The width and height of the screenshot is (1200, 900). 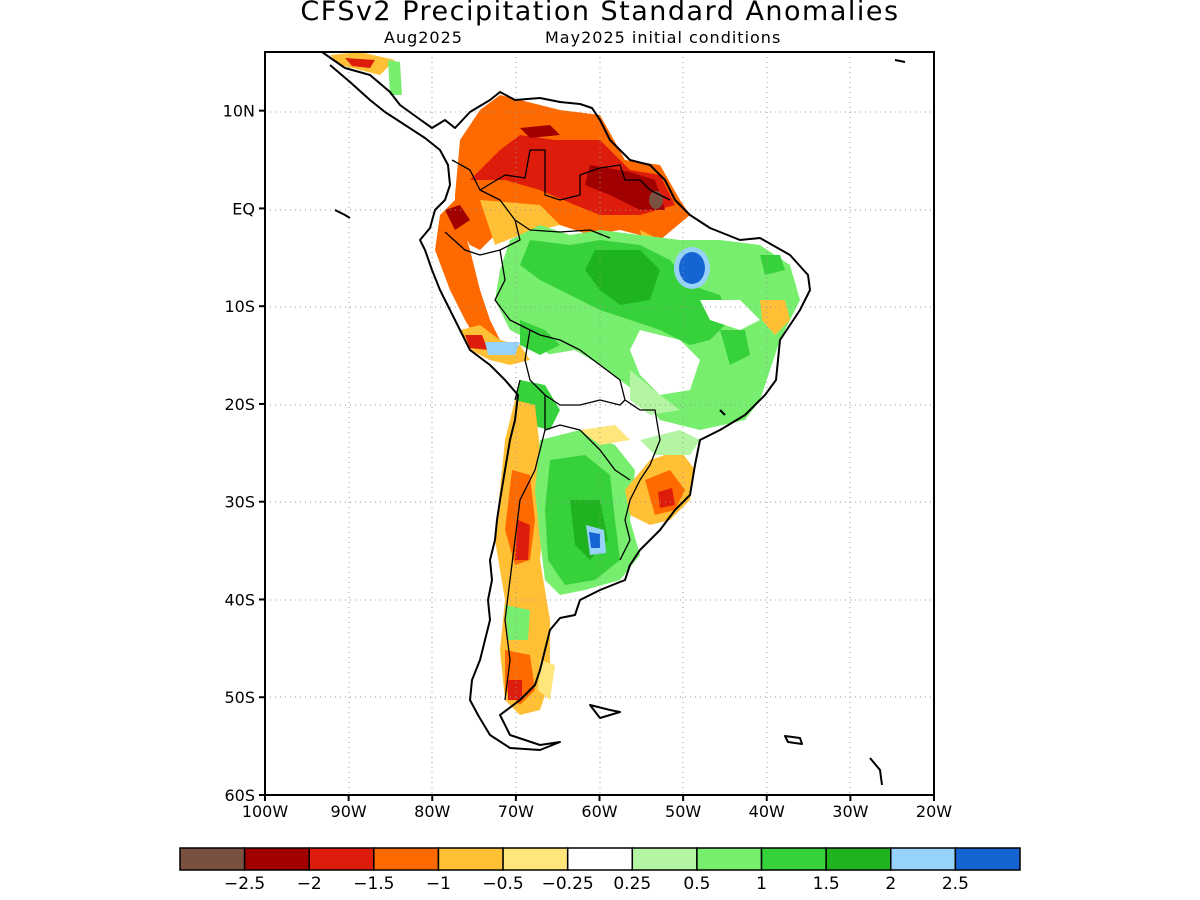 I want to click on colorbar-label: −1, so click(x=438, y=884).